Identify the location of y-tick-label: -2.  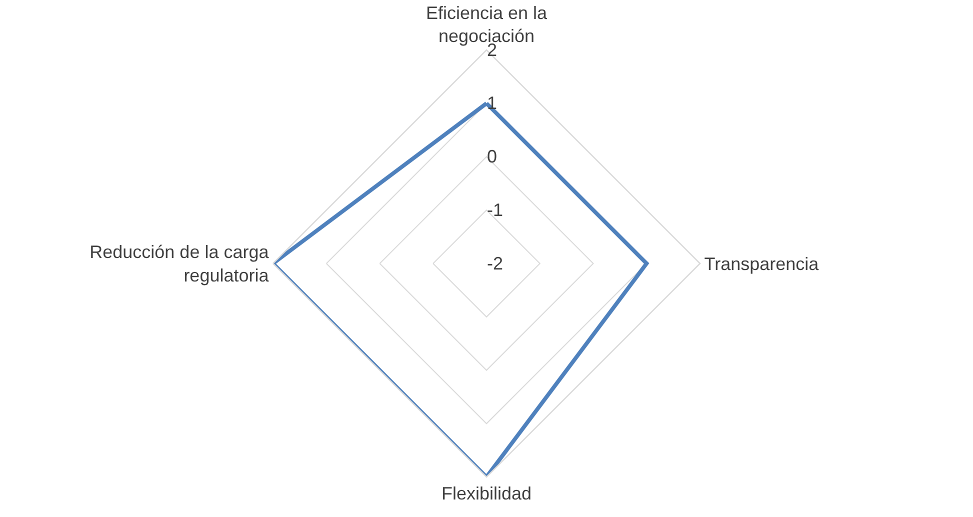
(495, 263).